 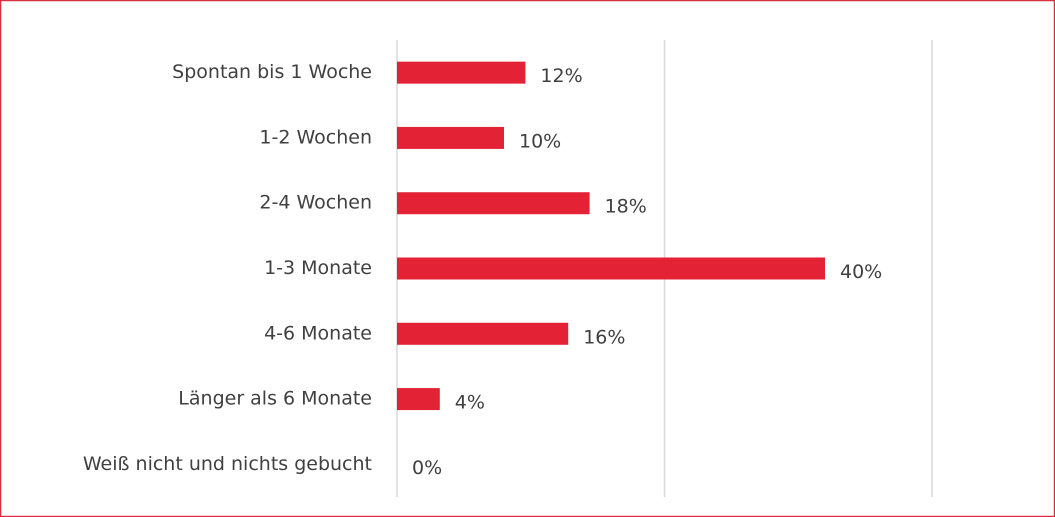 I want to click on y-tick-label: Spontan bis 1 Woche, so click(x=272, y=72).